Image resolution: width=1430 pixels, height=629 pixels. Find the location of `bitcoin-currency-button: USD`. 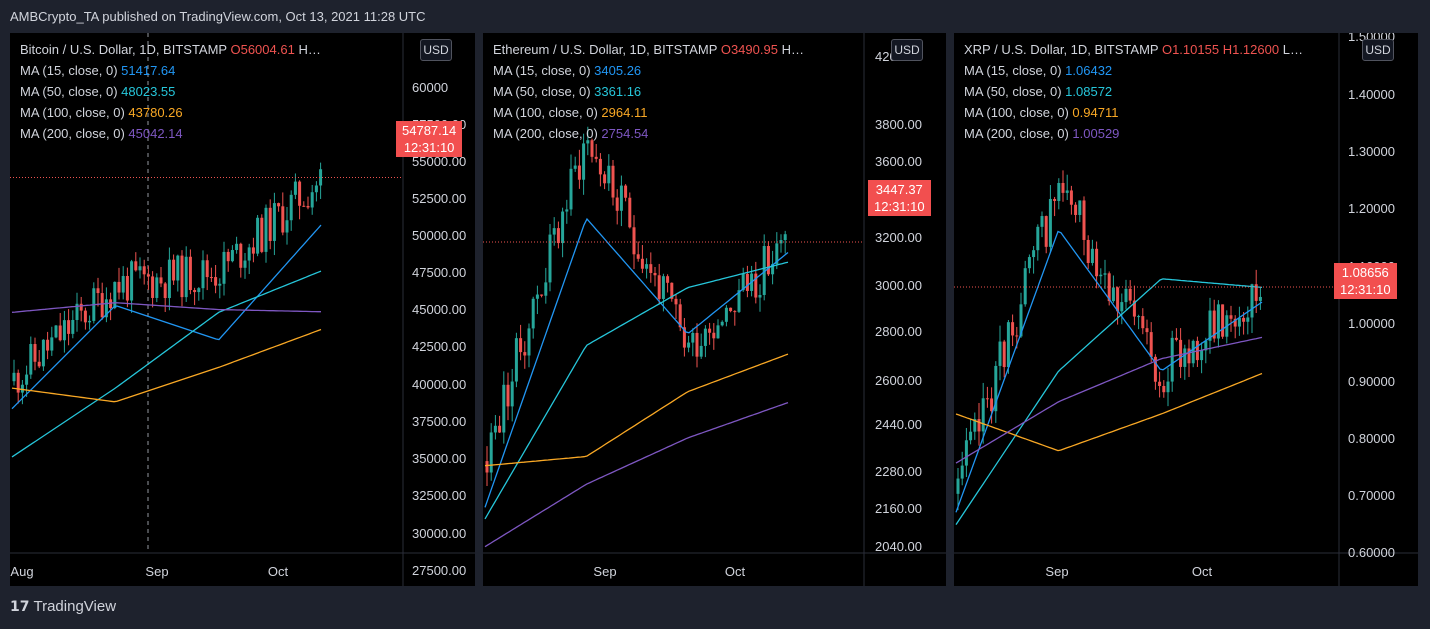

bitcoin-currency-button: USD is located at coordinates (436, 50).